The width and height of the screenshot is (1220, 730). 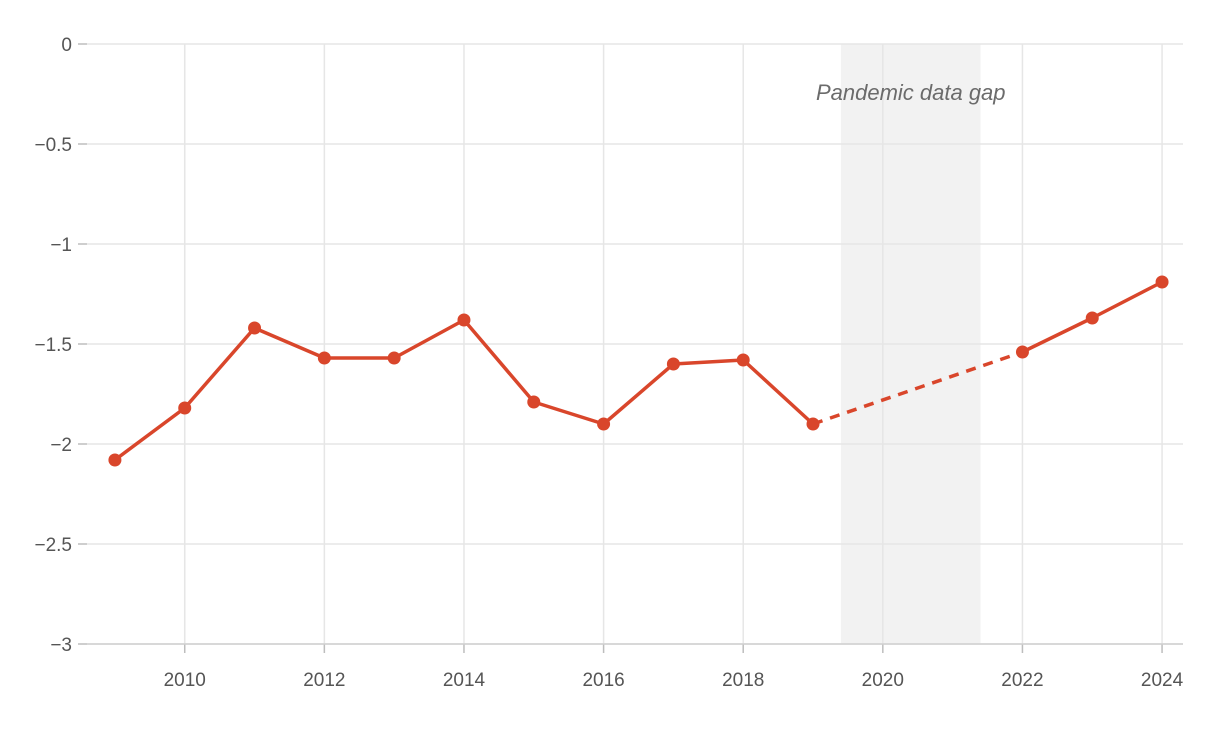 I want to click on shaded-region-label: Pandemic data gap, so click(x=911, y=92).